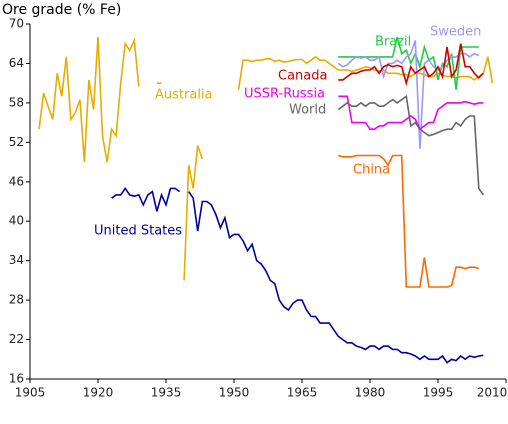 This screenshot has height=424, width=508. What do you see at coordinates (98, 393) in the screenshot?
I see `x-tick-label: 1920` at bounding box center [98, 393].